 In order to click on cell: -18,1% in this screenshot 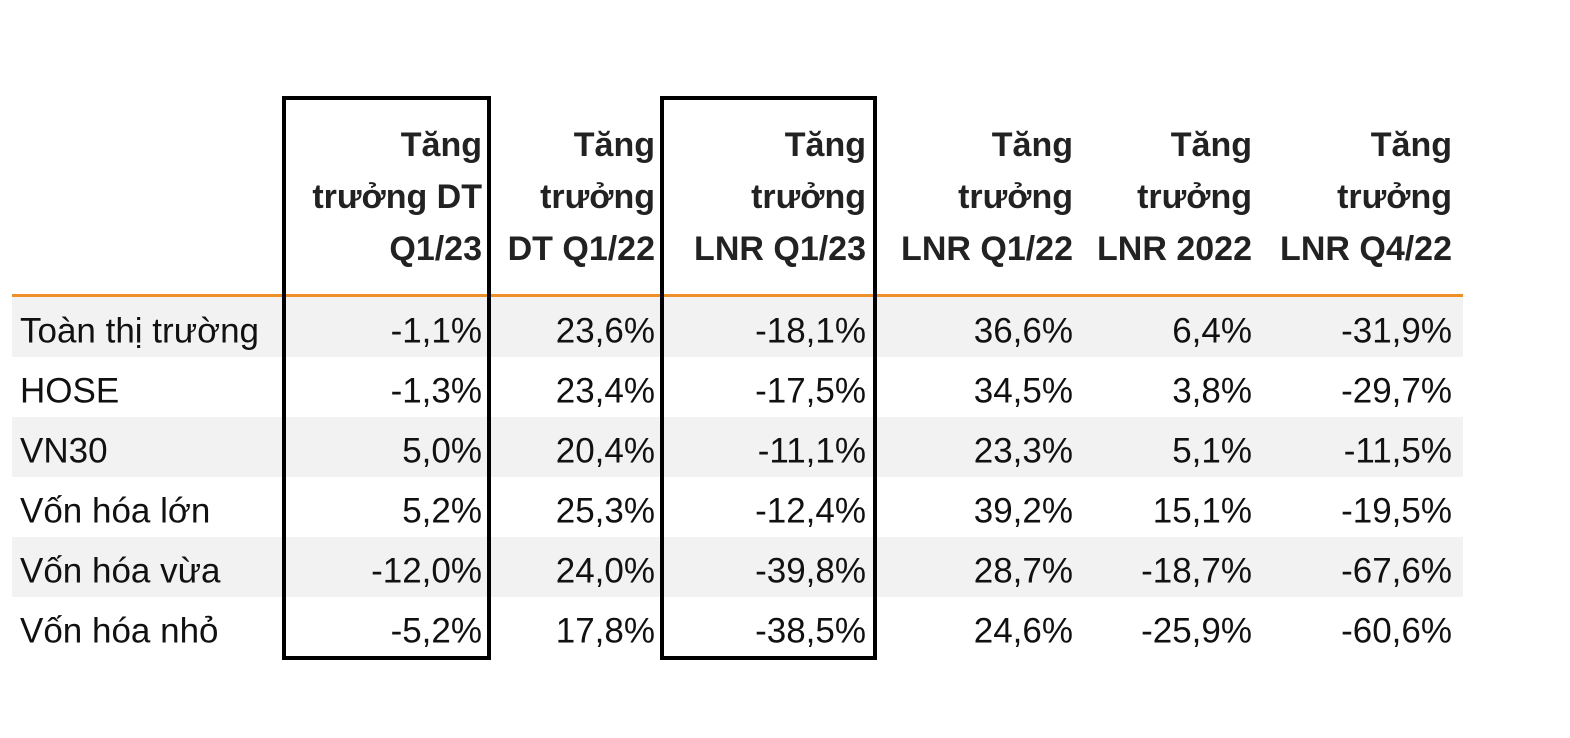, I will do `click(810, 330)`.